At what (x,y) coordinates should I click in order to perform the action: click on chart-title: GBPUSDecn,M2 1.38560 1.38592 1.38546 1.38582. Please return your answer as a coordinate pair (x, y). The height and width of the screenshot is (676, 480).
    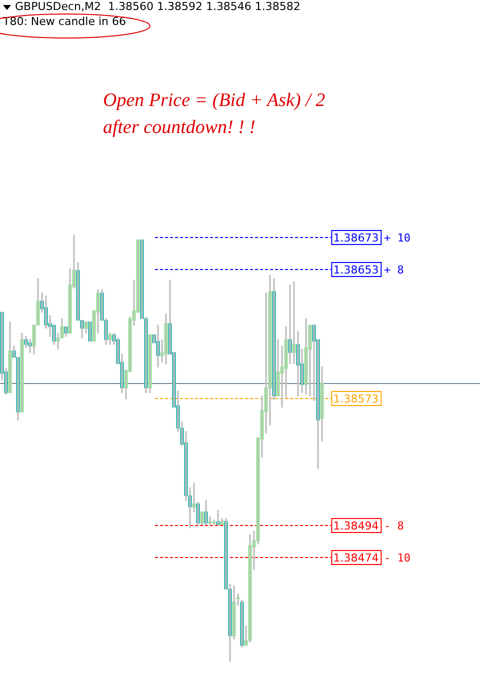
    Looking at the image, I should click on (157, 6).